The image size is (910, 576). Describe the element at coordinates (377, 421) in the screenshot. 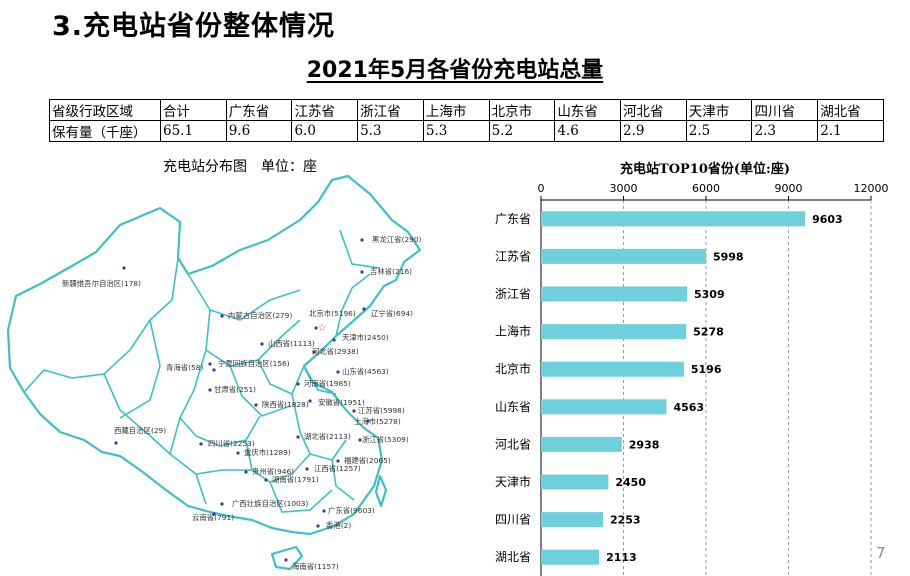

I see `map-province-label: 上海市(5278)` at that location.